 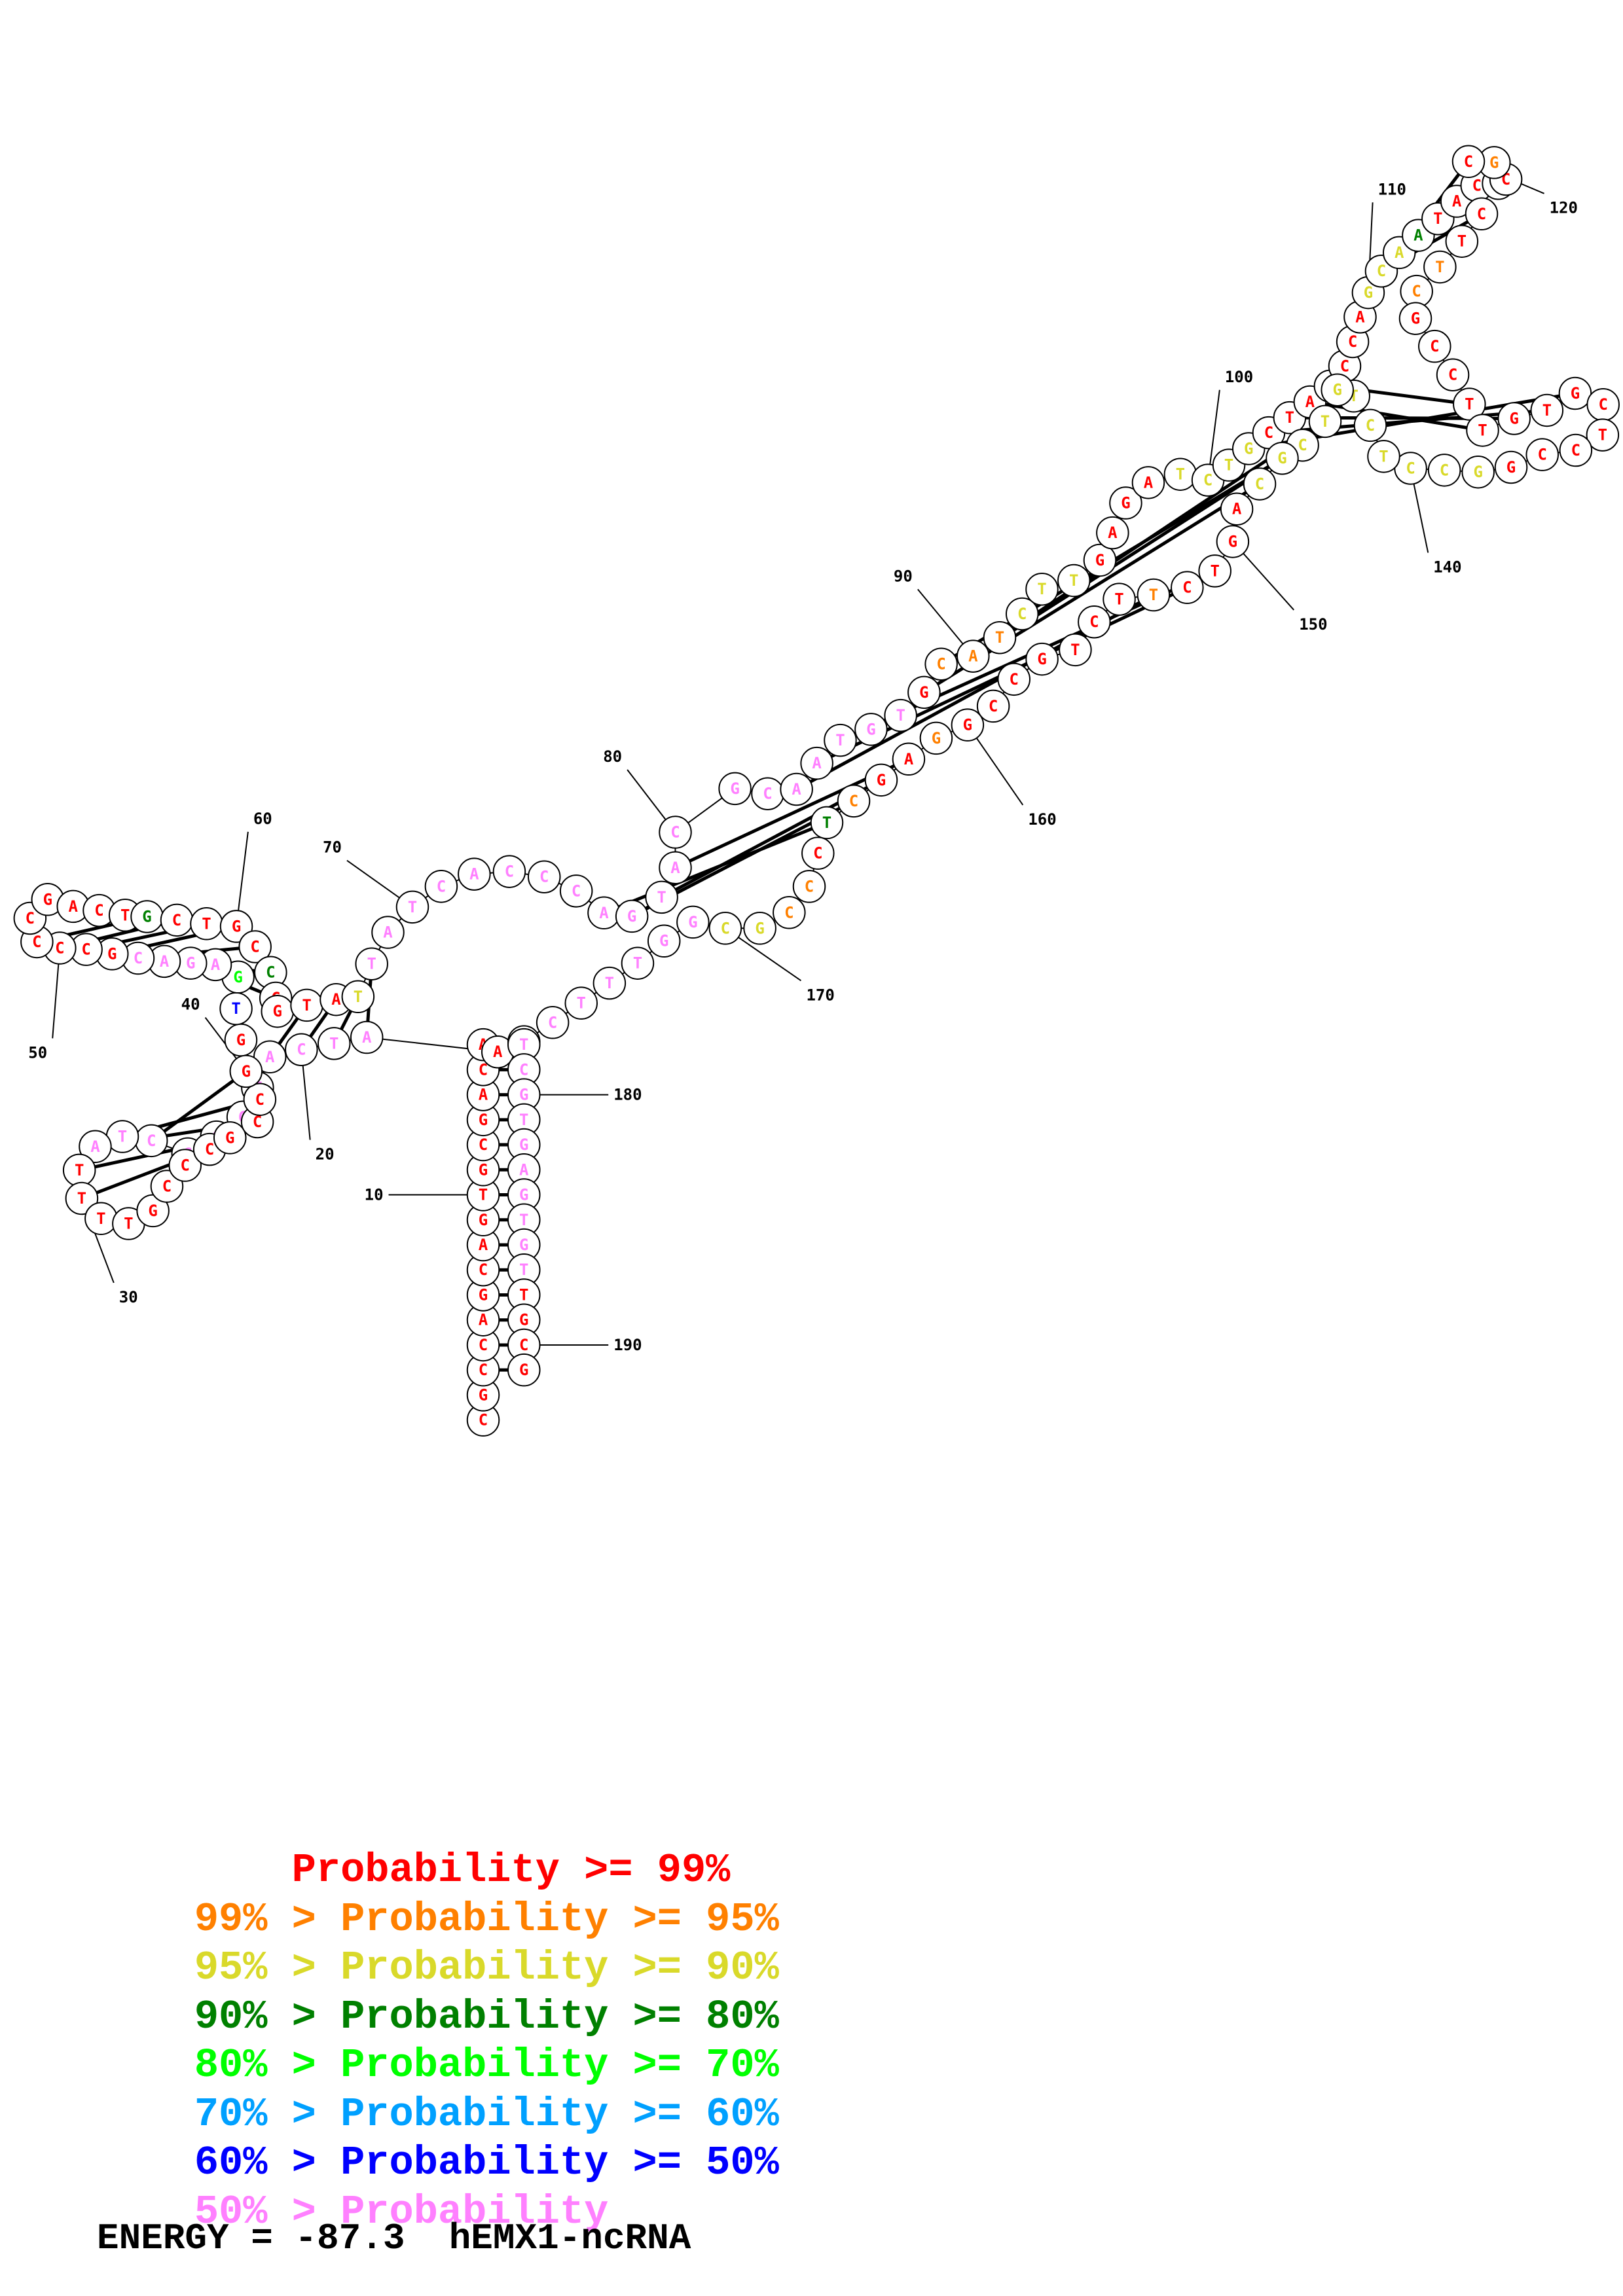 I want to click on position-label: 20, so click(x=325, y=1154).